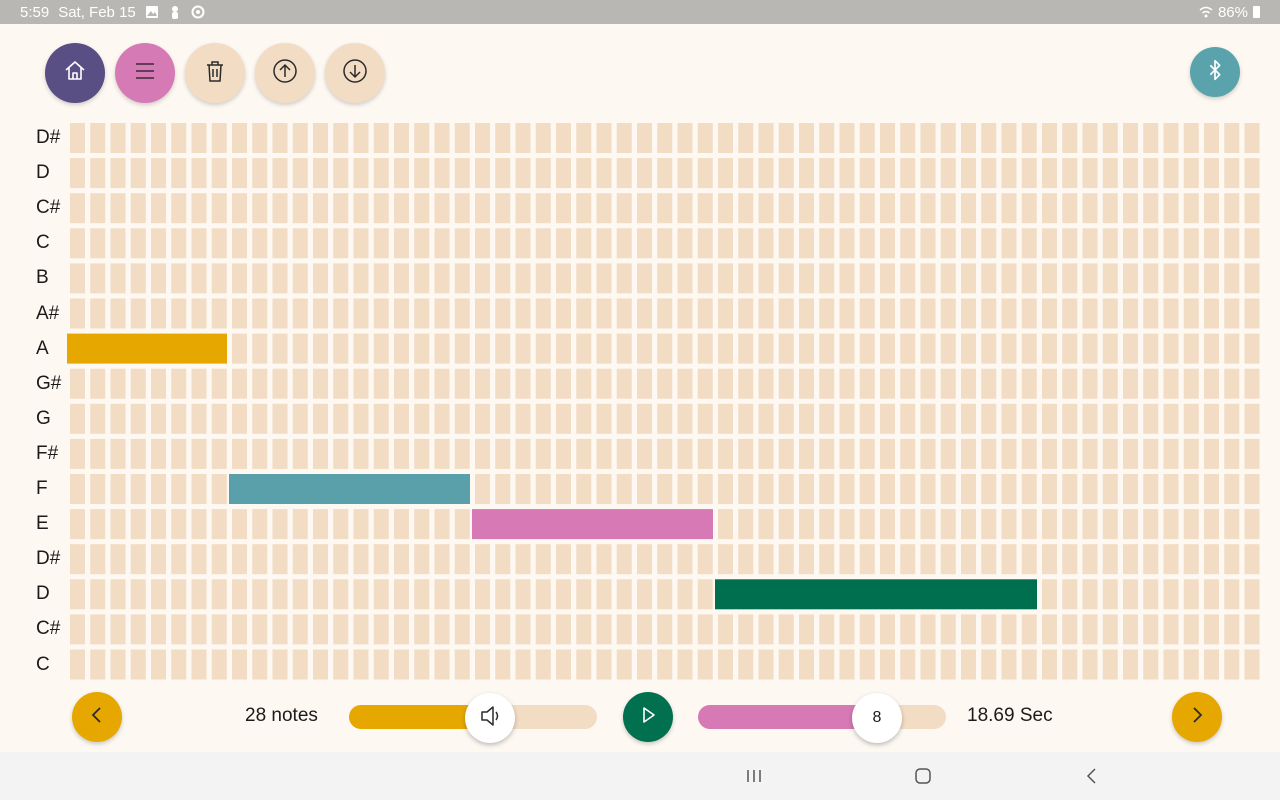 This screenshot has width=1280, height=800. Describe the element at coordinates (285, 73) in the screenshot. I see `upload-button` at that location.